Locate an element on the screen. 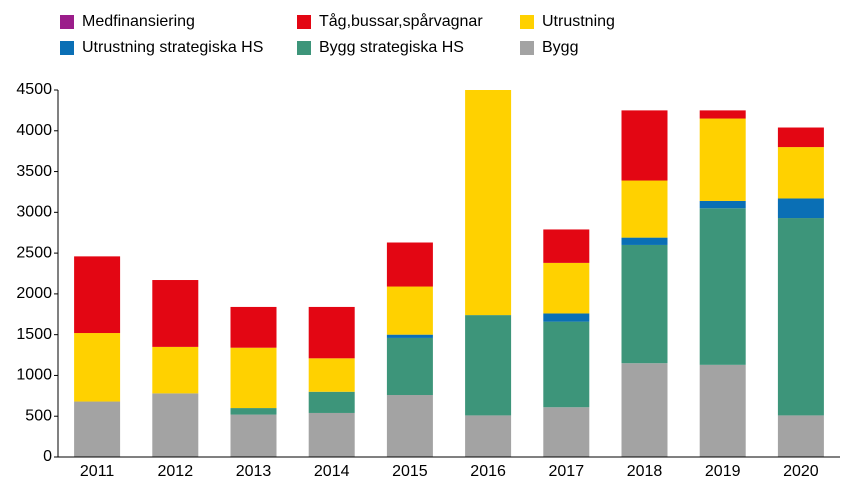  y-tick-label: 2500 is located at coordinates (34, 252).